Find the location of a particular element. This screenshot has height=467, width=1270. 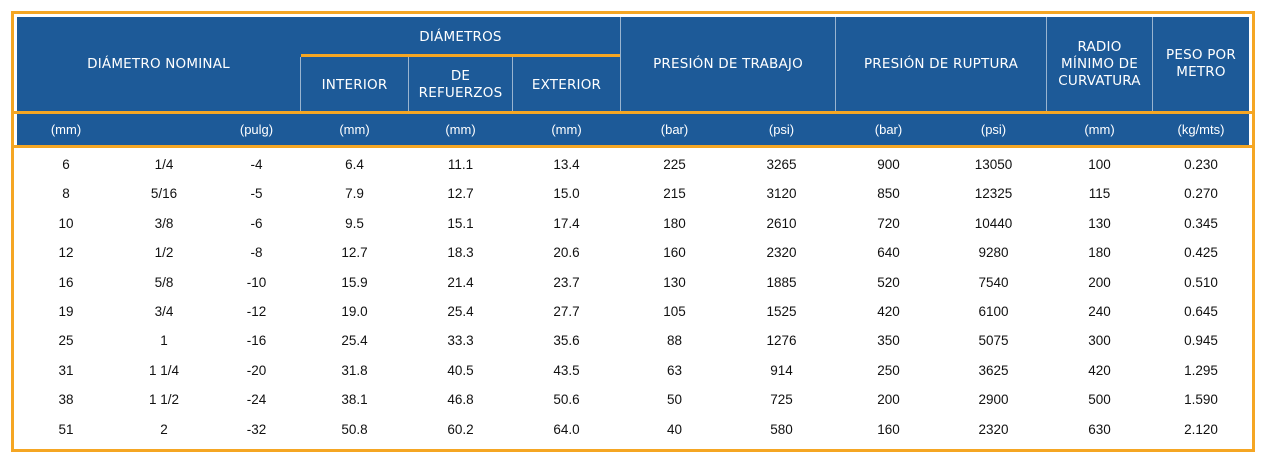

table-cell: 520 is located at coordinates (888, 282).